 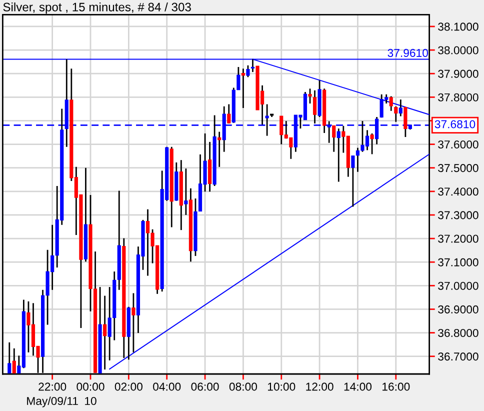 What do you see at coordinates (458, 262) in the screenshot?
I see `y-tick-label: 37.1000` at bounding box center [458, 262].